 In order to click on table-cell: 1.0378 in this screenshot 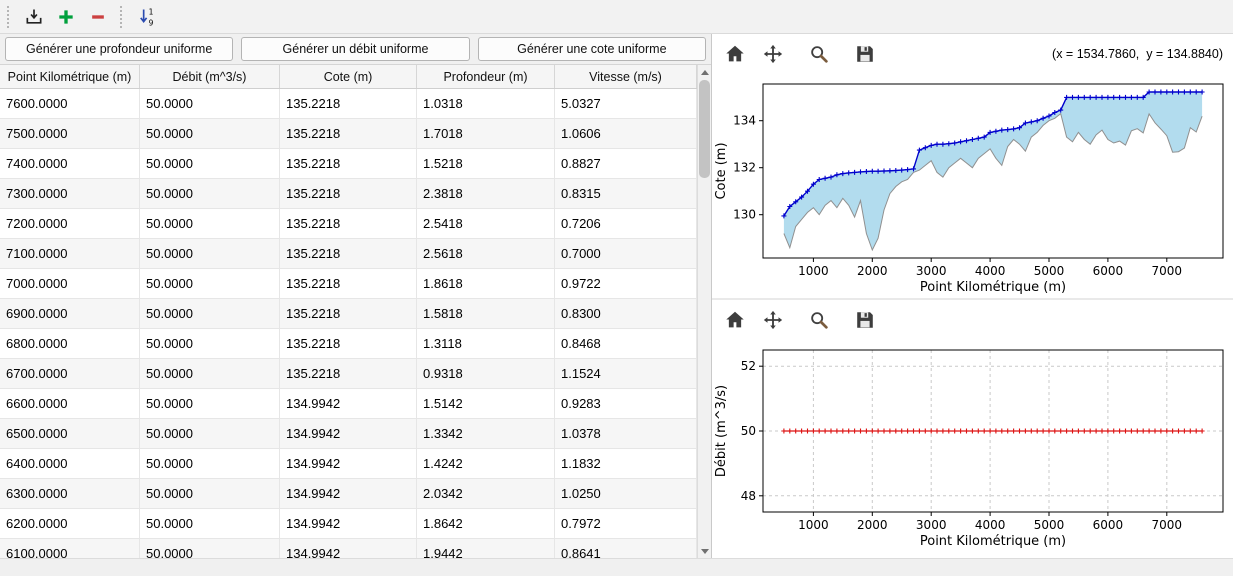, I will do `click(626, 433)`.